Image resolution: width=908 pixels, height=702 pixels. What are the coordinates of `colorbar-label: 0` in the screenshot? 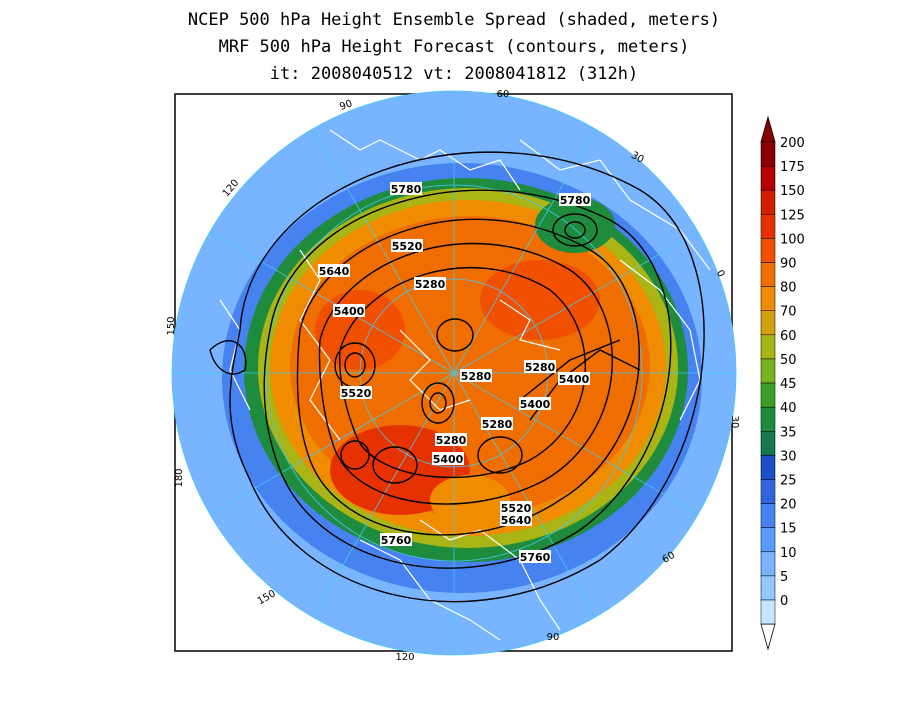 It's located at (784, 601).